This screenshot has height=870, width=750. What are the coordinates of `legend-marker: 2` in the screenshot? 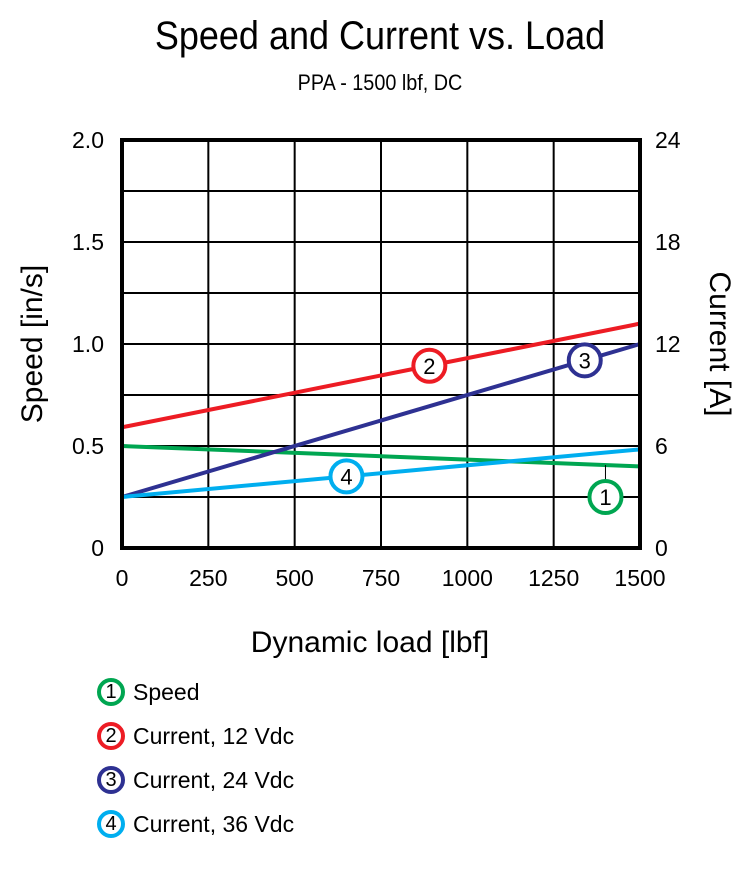 It's located at (111, 736).